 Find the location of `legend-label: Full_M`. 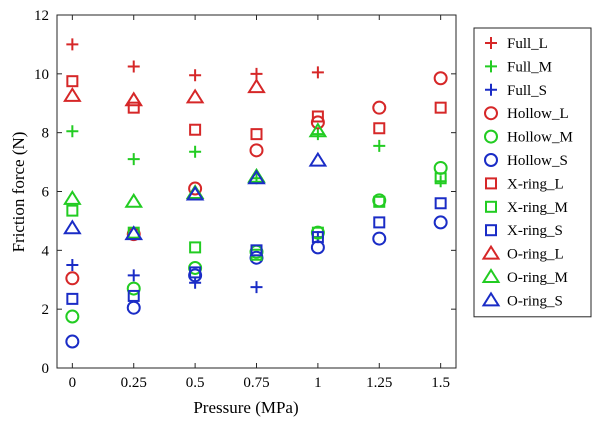

legend-label: Full_M is located at coordinates (529, 67).